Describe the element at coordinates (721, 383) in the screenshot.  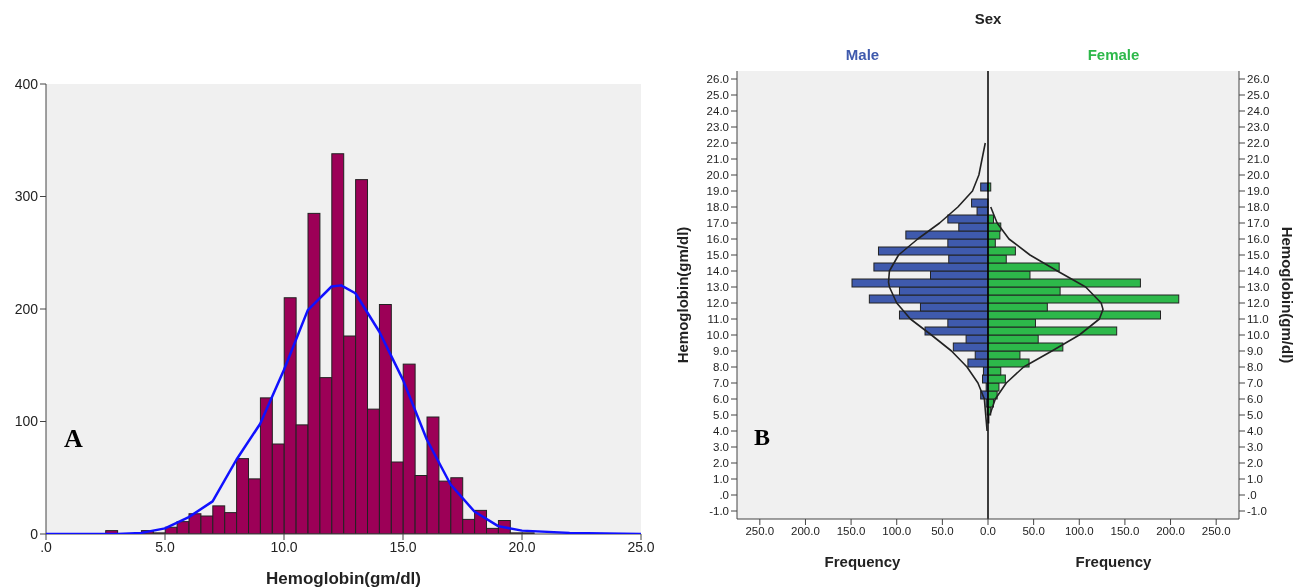
I see `y-tick-label: 7.0` at that location.